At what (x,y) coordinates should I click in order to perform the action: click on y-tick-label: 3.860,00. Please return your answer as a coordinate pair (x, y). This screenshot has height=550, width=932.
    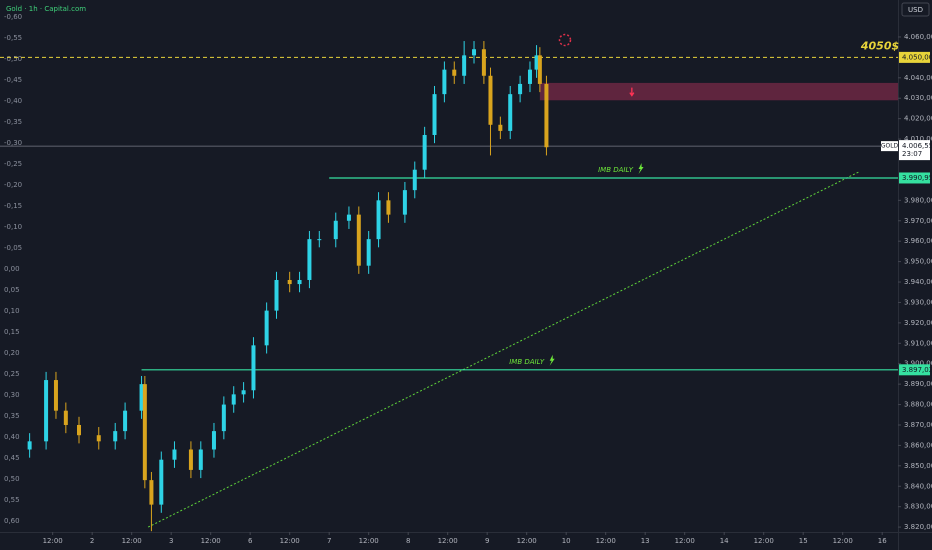
    Looking at the image, I should click on (918, 445).